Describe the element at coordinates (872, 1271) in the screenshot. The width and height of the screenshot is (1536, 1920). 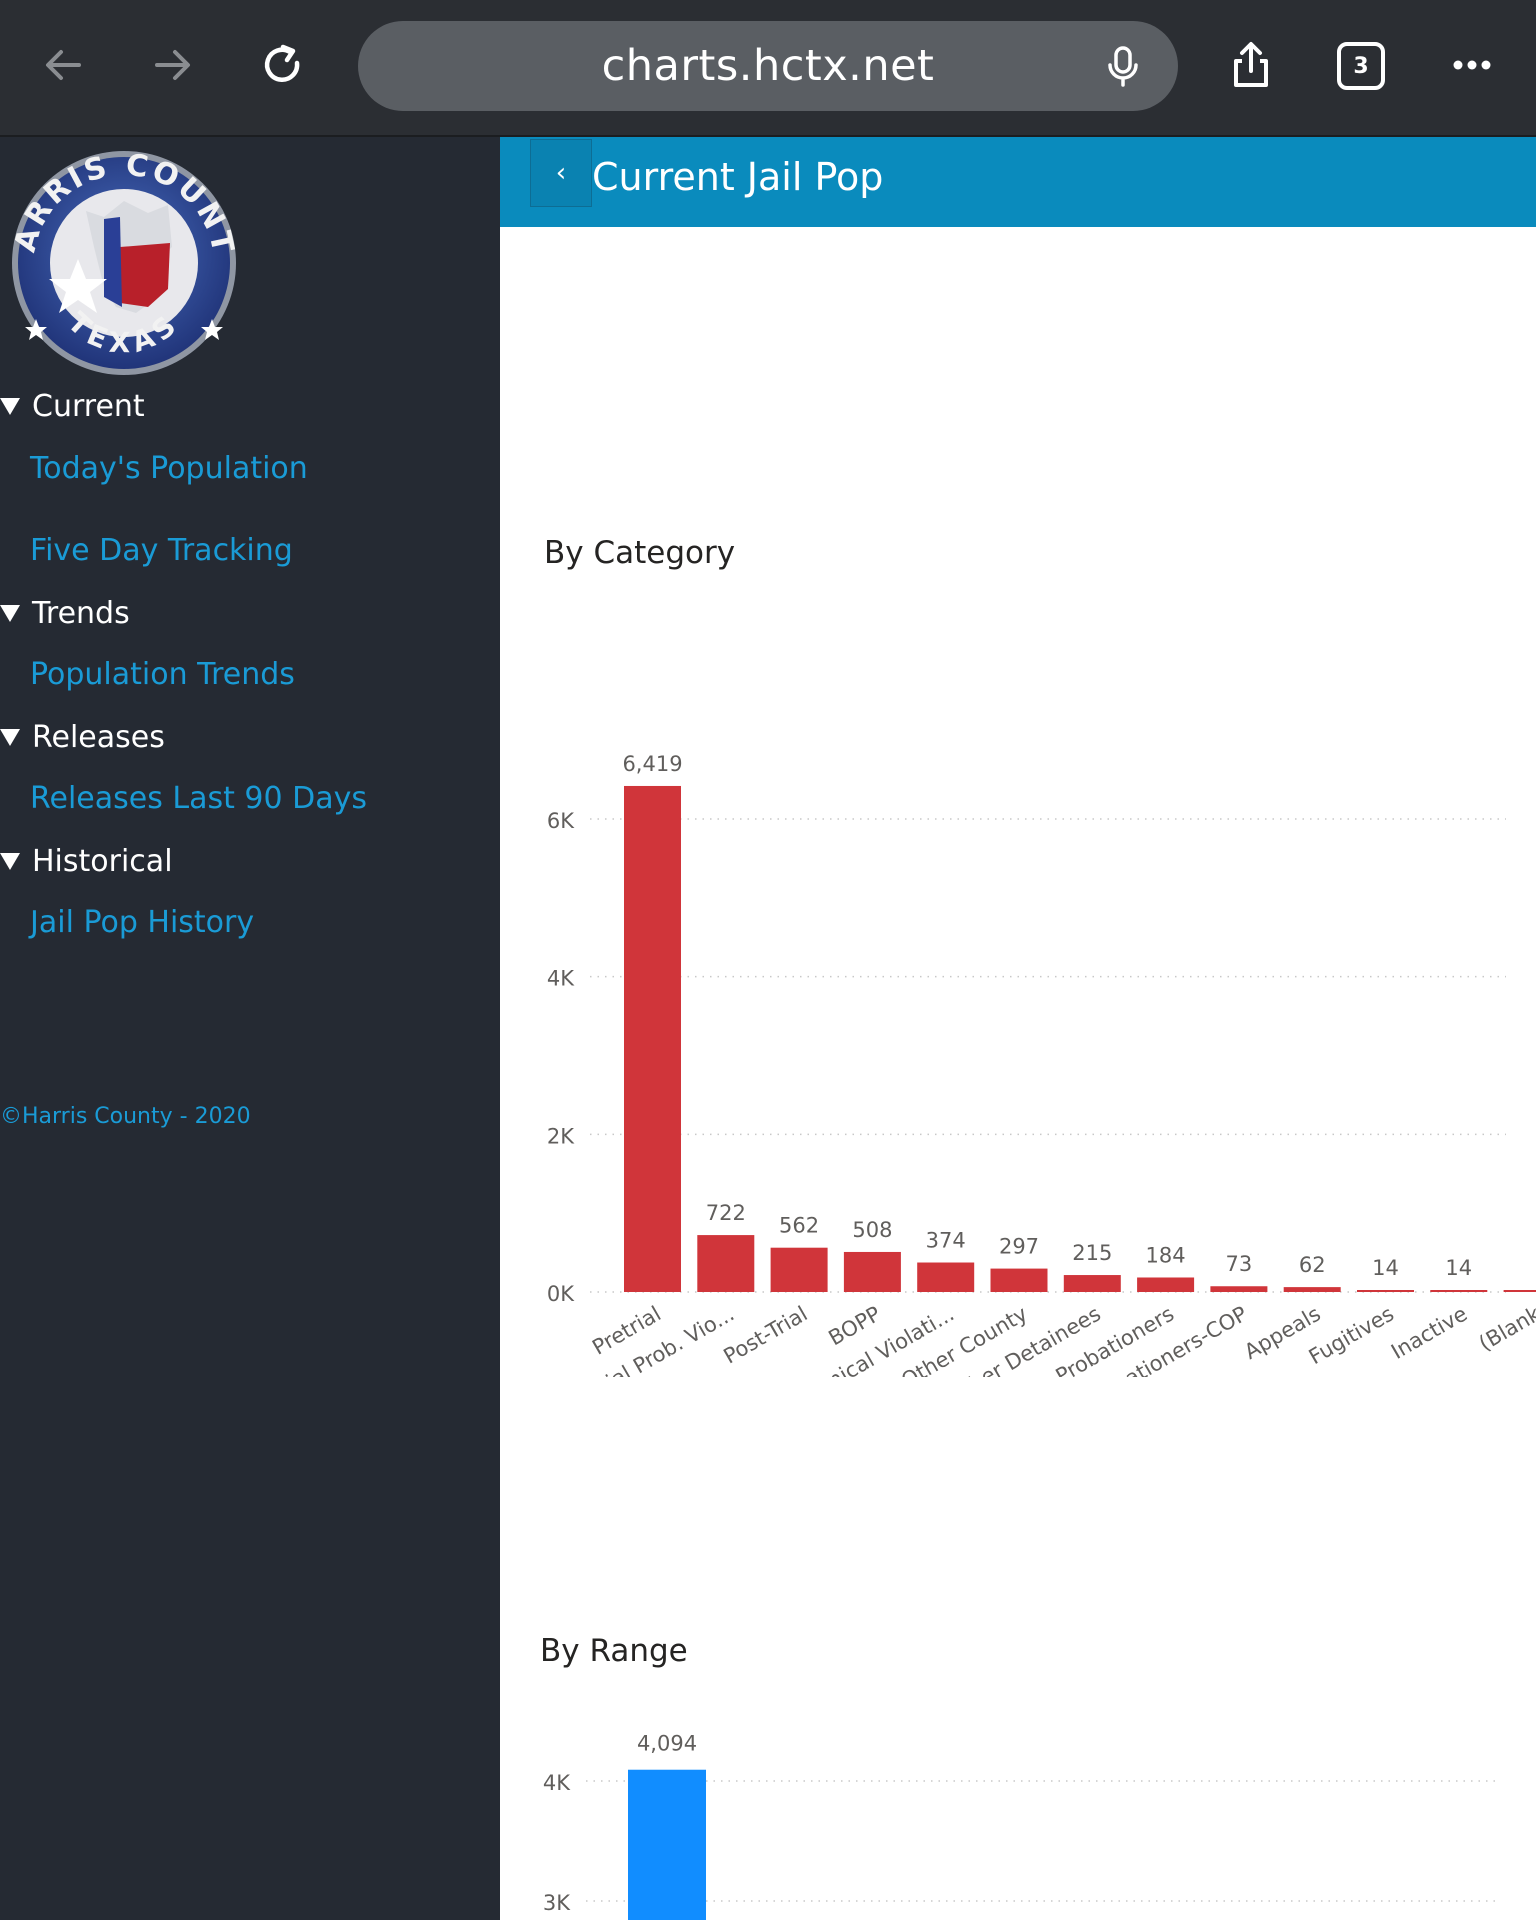
I see `bar-bopp` at that location.